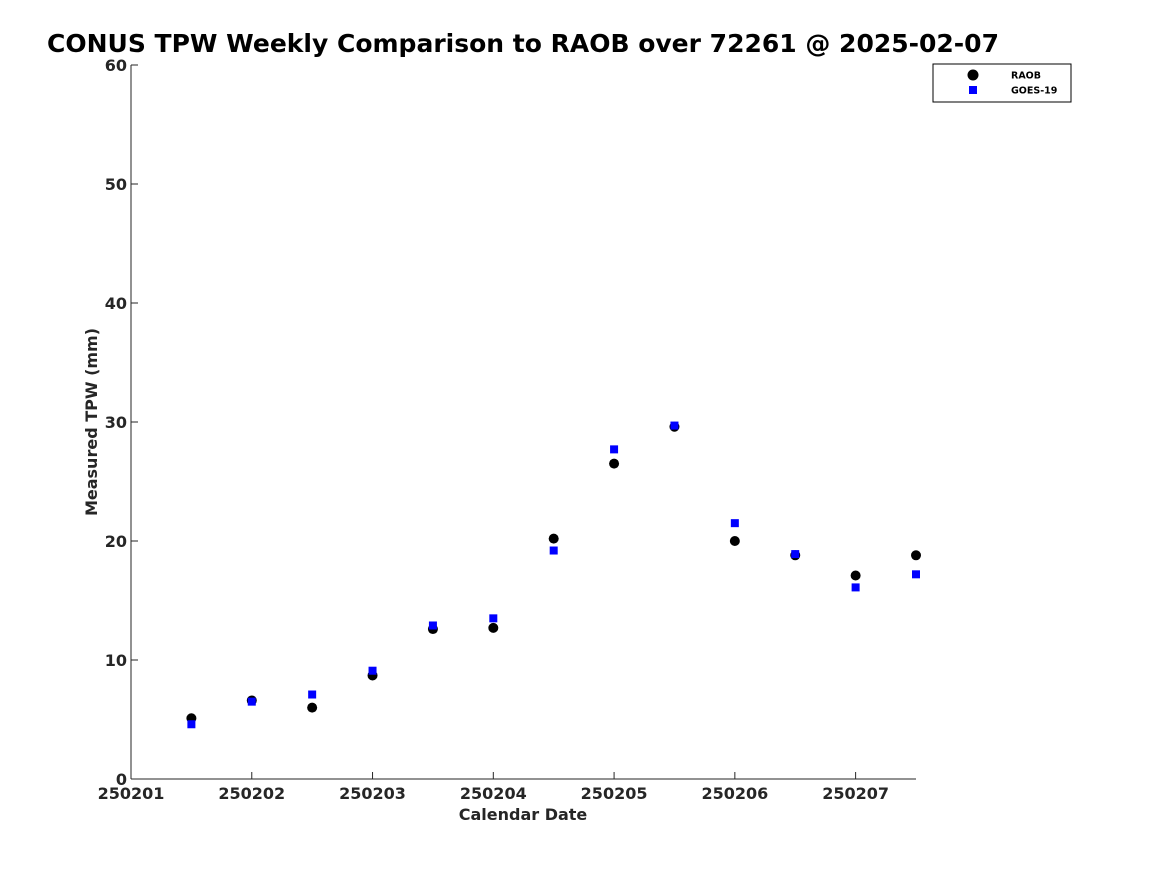  Describe the element at coordinates (116, 541) in the screenshot. I see `y-tick-label: 20` at that location.